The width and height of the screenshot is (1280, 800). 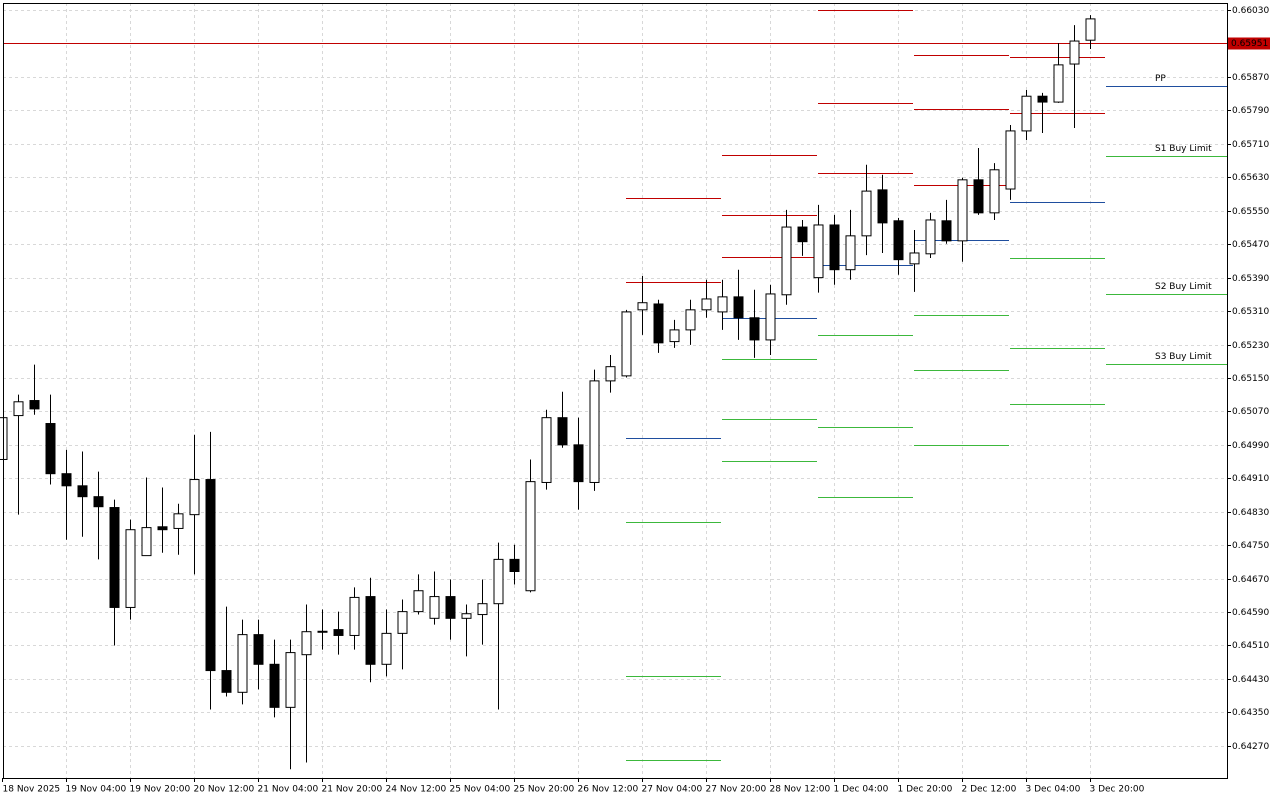 I want to click on y-tick-label: 0.65230, so click(x=1250, y=346).